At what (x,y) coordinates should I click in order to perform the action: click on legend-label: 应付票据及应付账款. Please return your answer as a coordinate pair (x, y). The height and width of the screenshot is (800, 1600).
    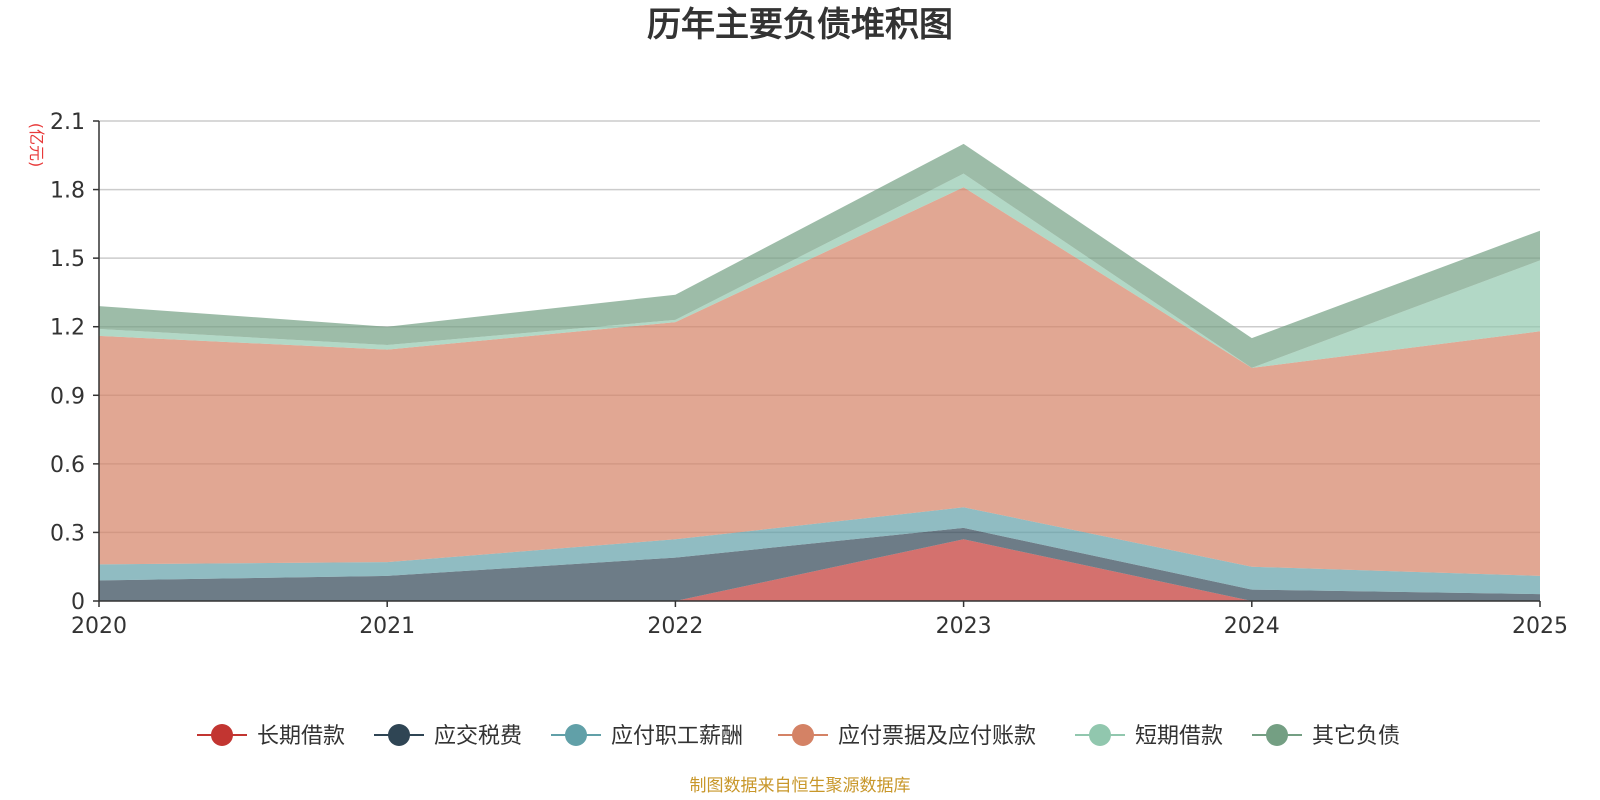
    Looking at the image, I should click on (937, 736).